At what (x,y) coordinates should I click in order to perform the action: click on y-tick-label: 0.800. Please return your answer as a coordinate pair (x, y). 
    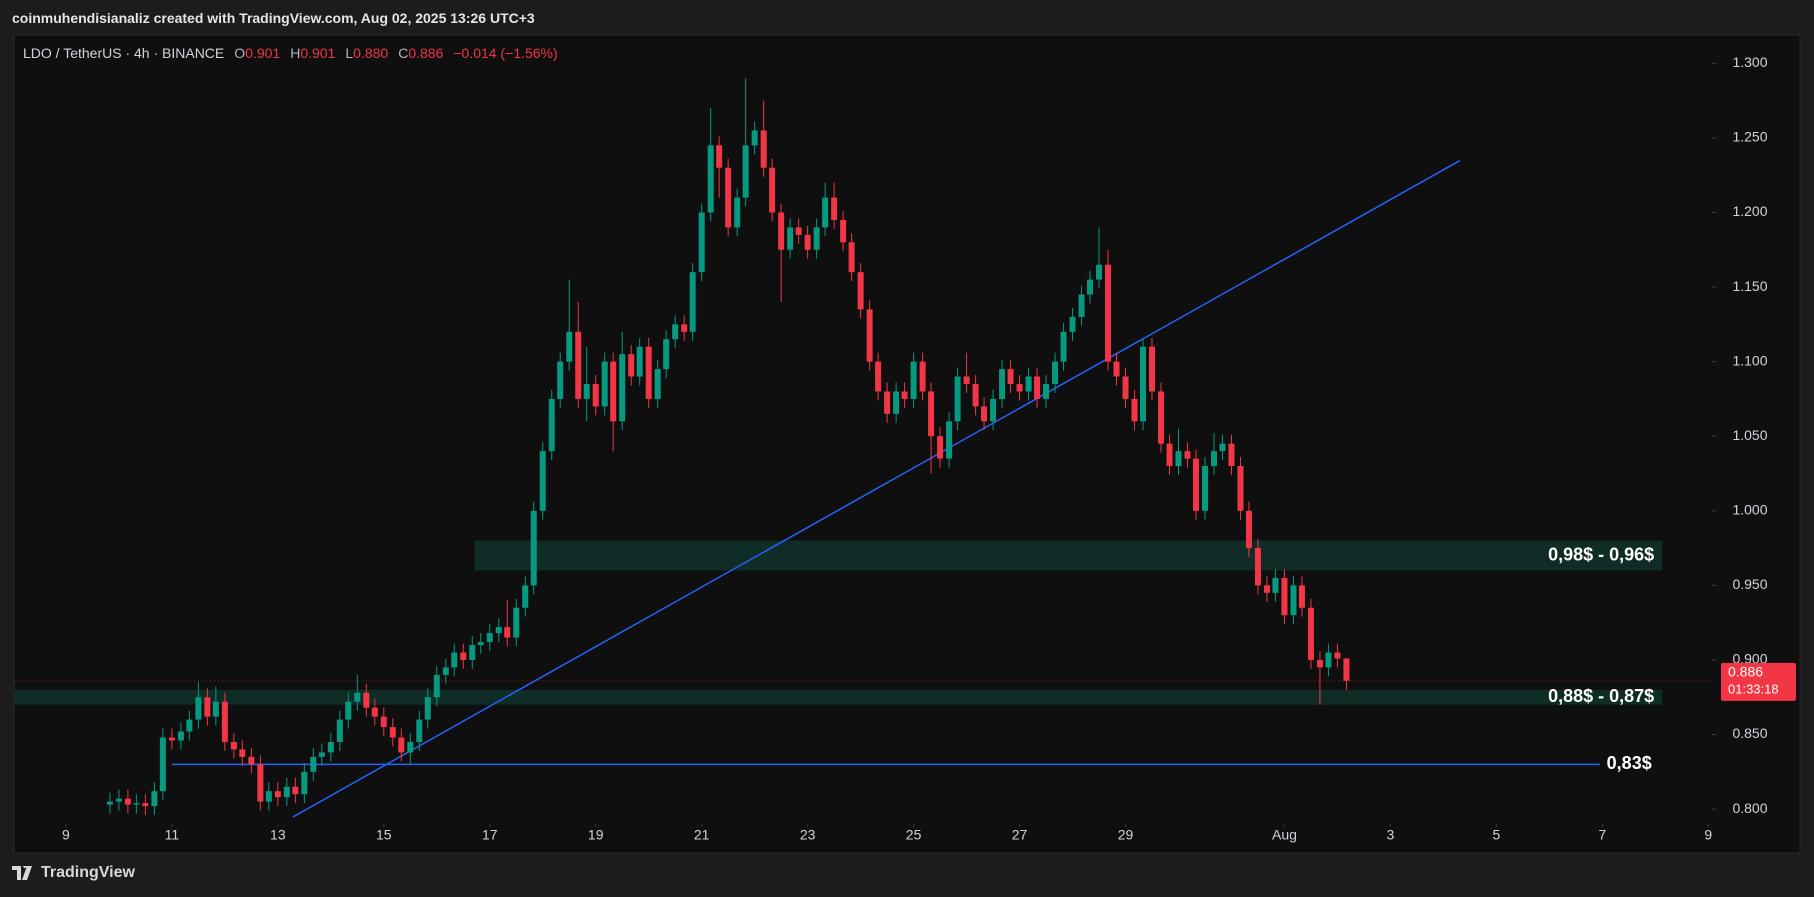
    Looking at the image, I should click on (1749, 808).